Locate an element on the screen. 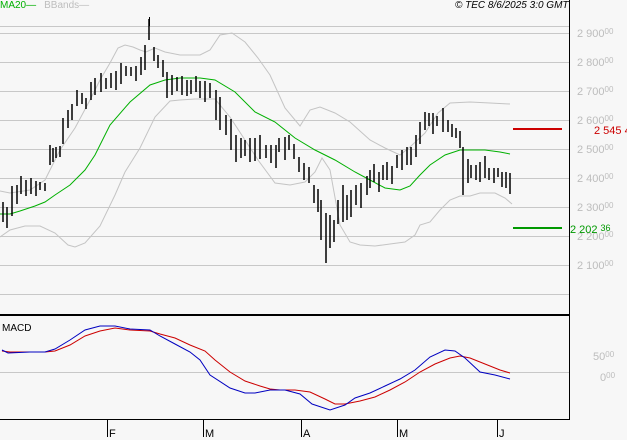 The width and height of the screenshot is (627, 440). svg-text: 2 10000 is located at coordinates (595, 265).